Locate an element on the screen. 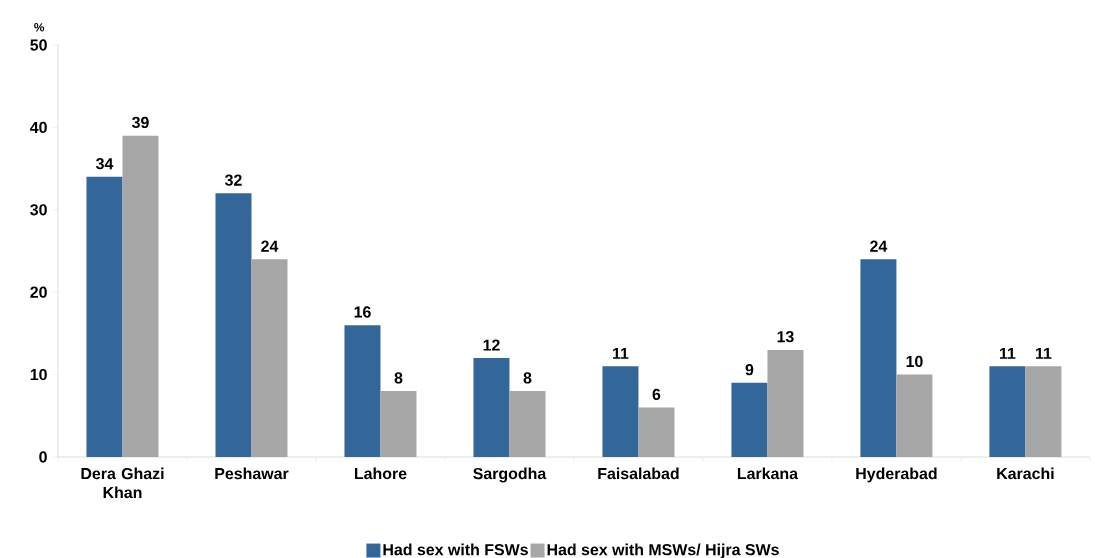 Image resolution: width=1097 pixels, height=558 pixels. y-tick-label: 50 is located at coordinates (38, 45).